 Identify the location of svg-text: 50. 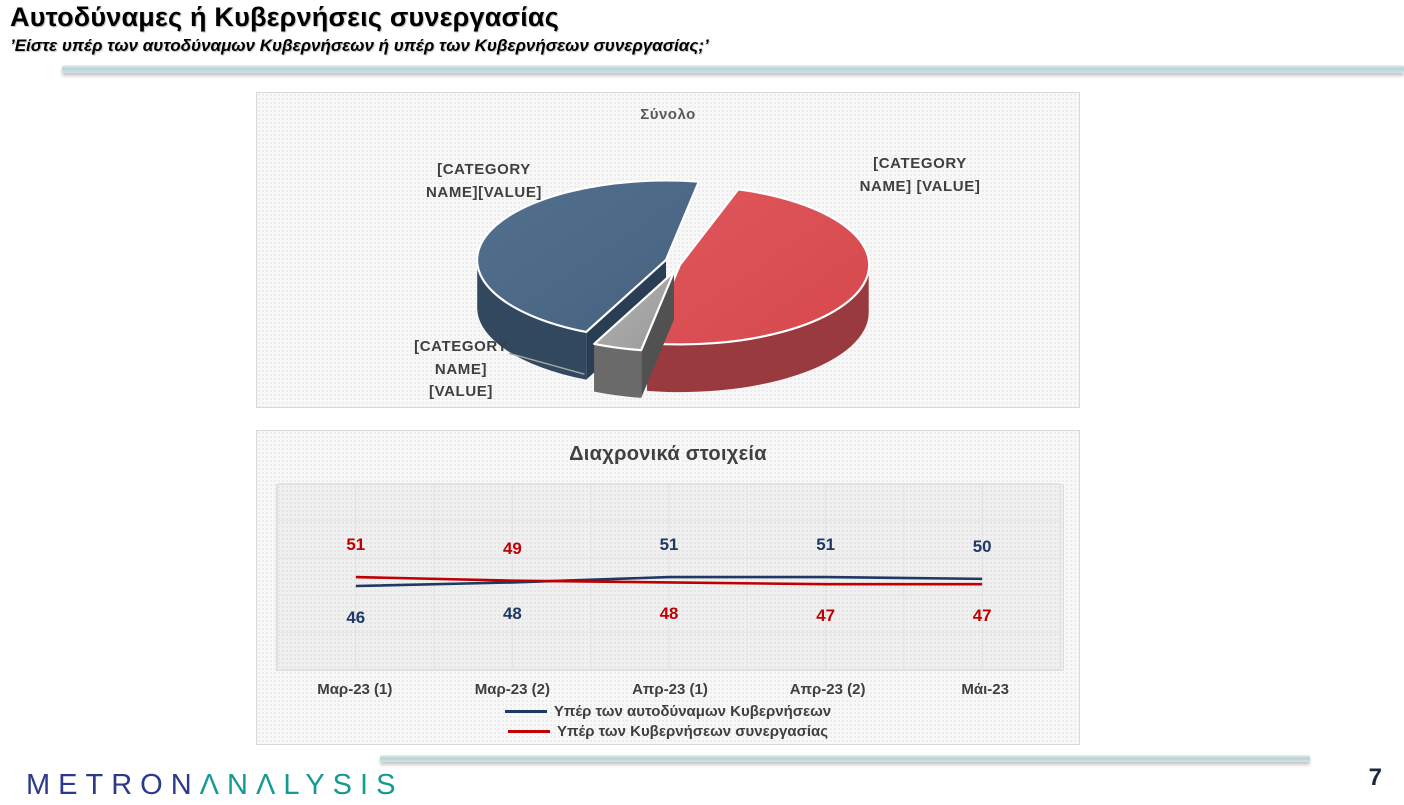
(982, 546).